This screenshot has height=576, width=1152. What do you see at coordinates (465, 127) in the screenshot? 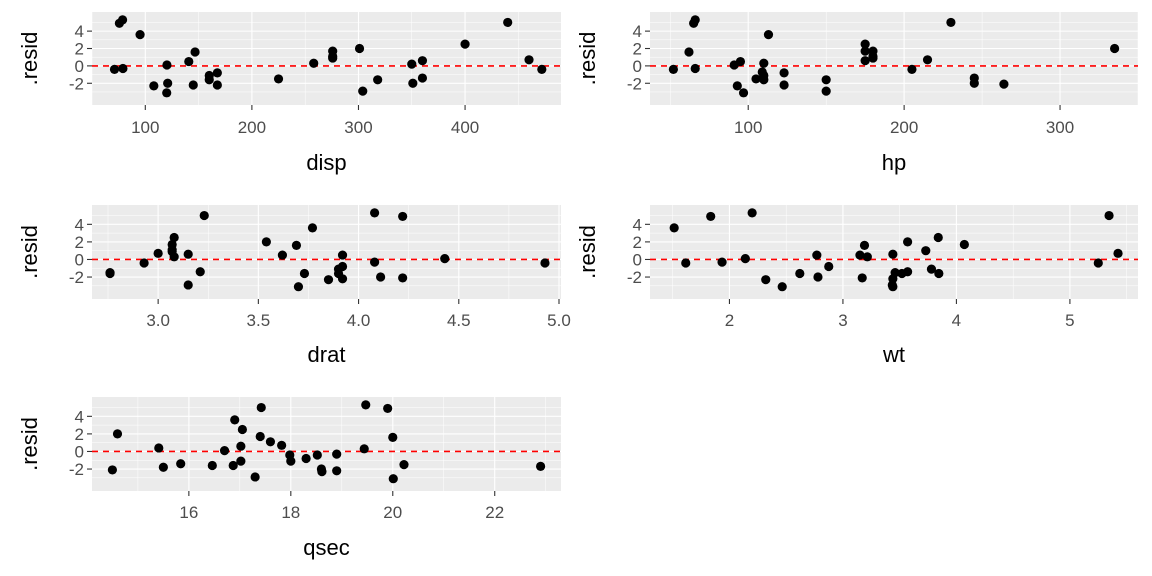
I see `x-tick-label: 400` at bounding box center [465, 127].